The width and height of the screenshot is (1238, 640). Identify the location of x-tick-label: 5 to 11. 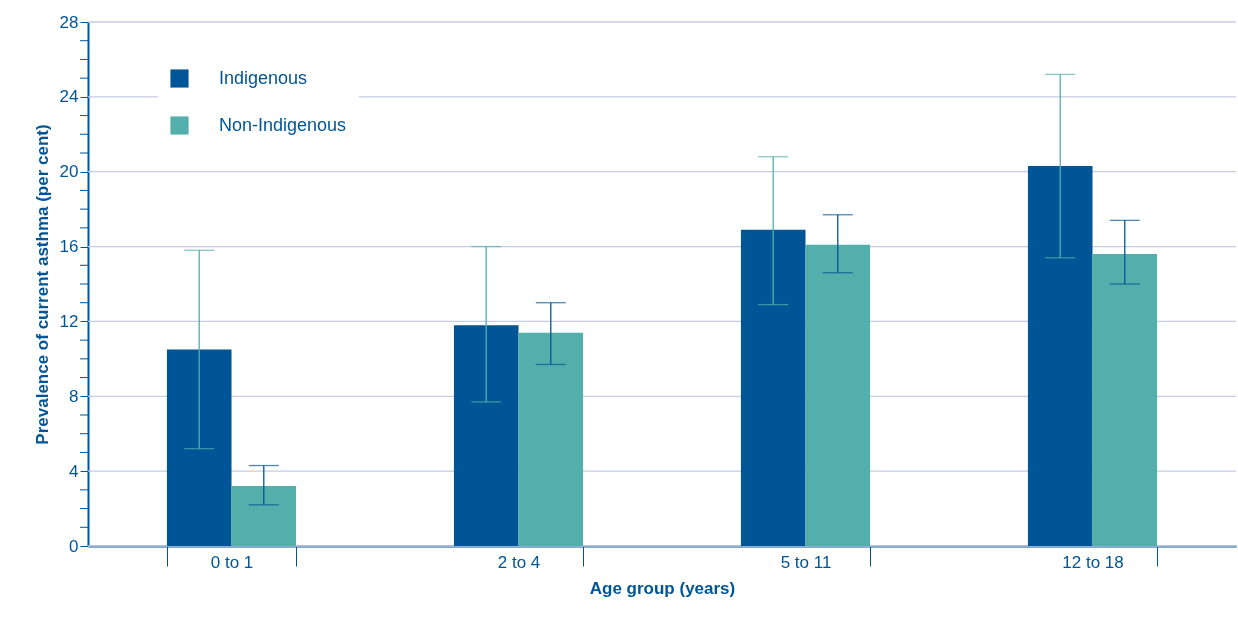
(806, 562).